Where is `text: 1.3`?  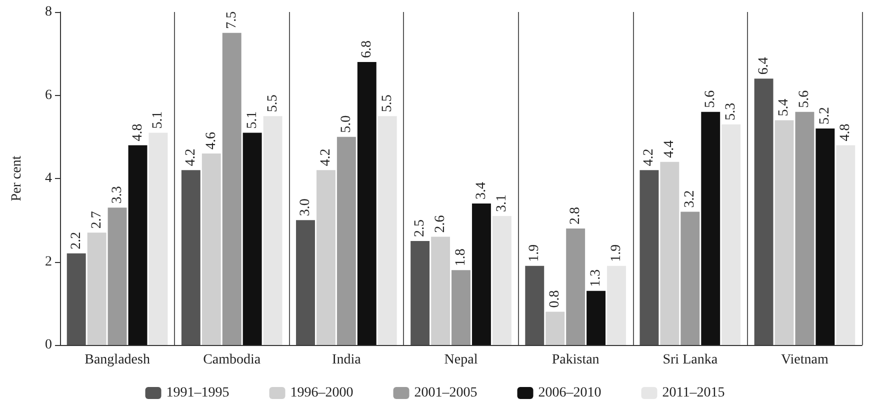 text: 1.3 is located at coordinates (596, 278).